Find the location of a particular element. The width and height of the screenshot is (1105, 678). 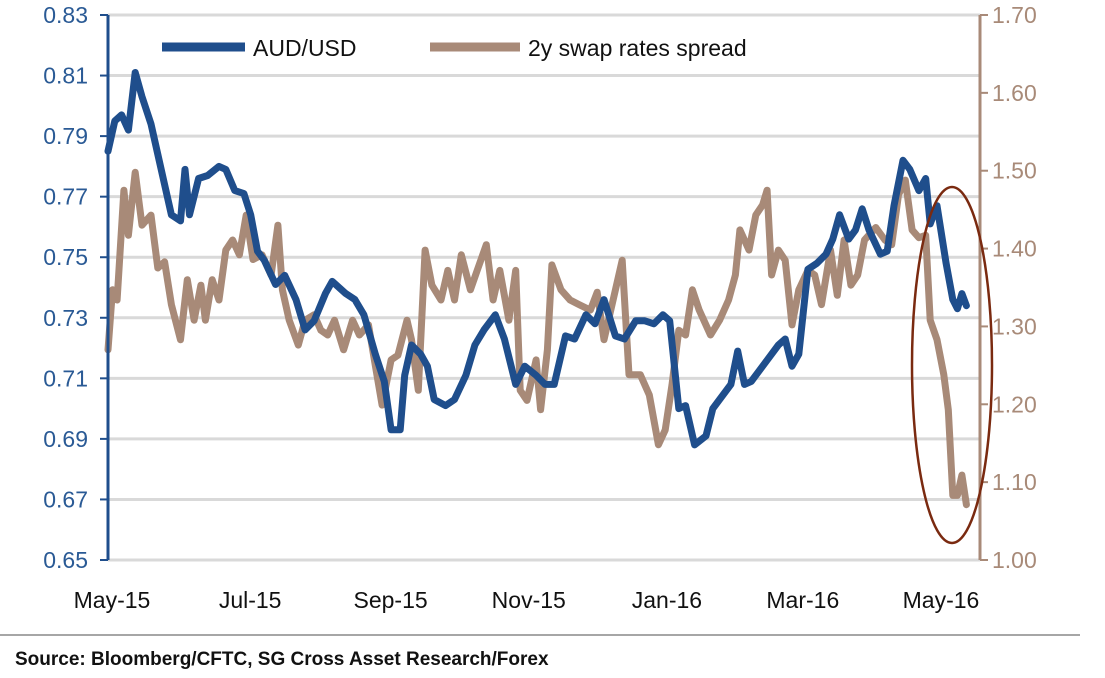

x-tick-label: Nov-15 is located at coordinates (529, 600).